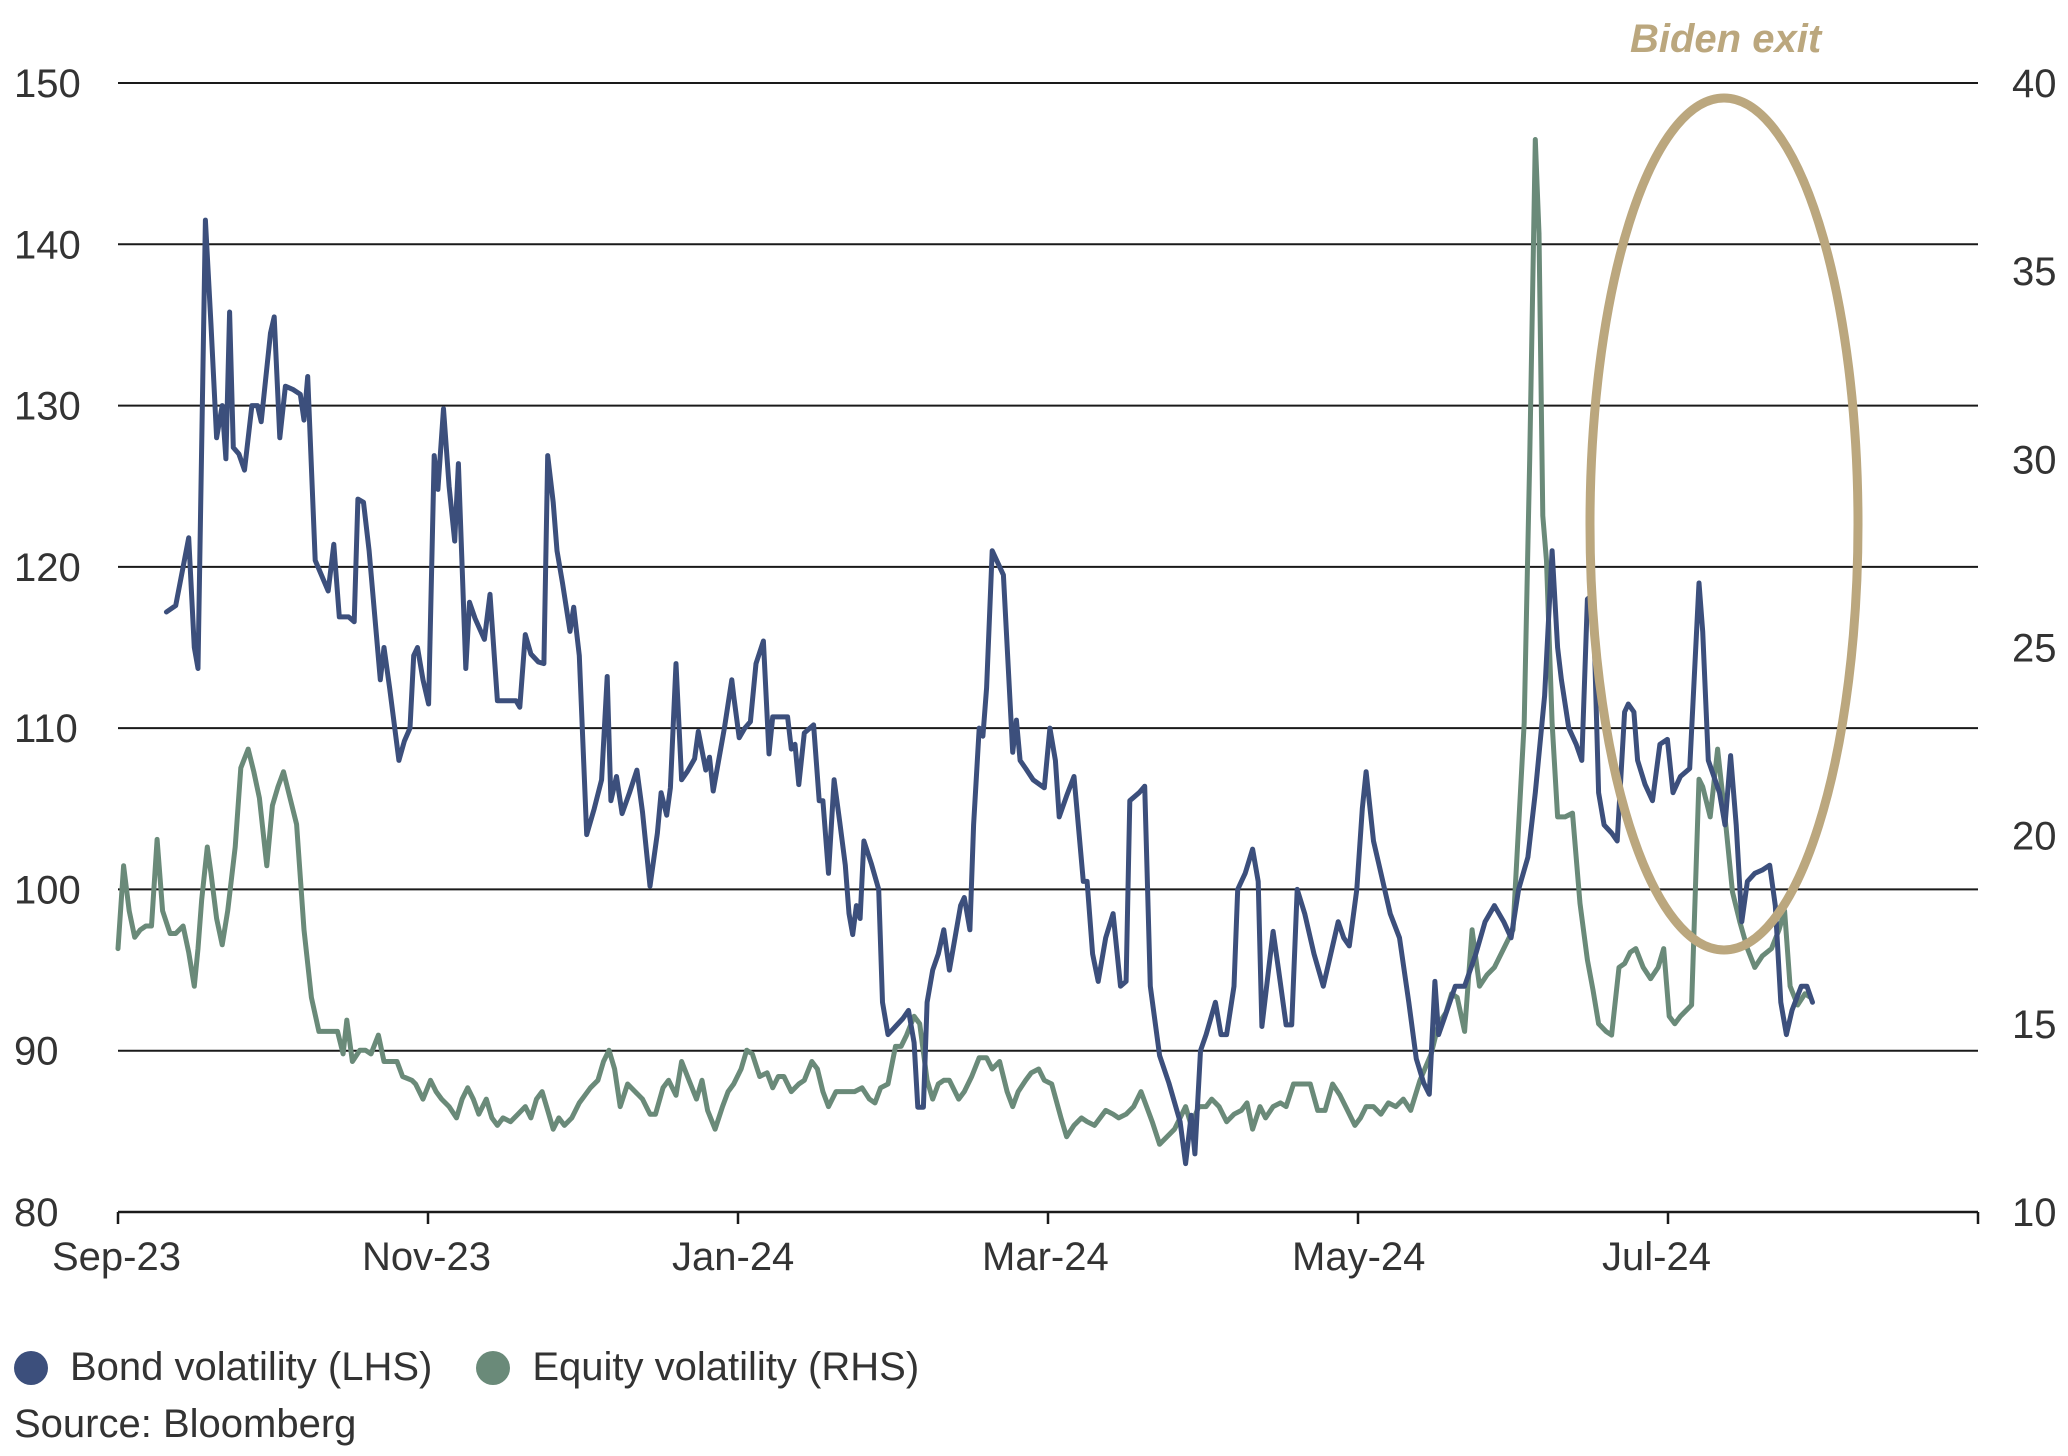 The width and height of the screenshot is (2068, 1456). I want to click on y-axis-right: 40 35 30 25 20 15 10, so click(2034, 648).